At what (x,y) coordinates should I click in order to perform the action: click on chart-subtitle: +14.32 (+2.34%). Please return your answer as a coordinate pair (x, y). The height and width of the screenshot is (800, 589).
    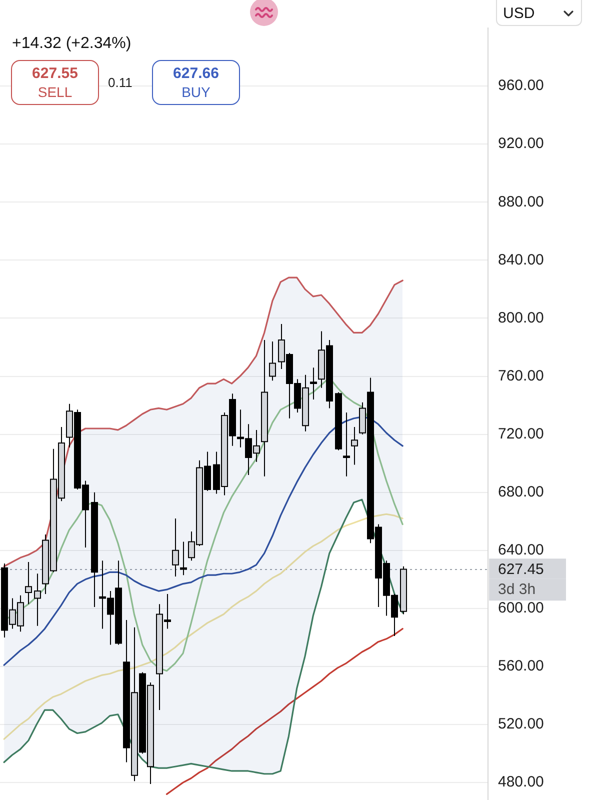
    Looking at the image, I should click on (72, 43).